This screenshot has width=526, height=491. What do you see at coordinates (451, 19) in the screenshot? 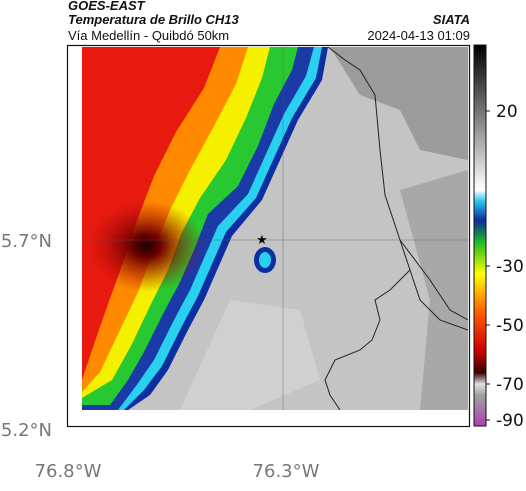
I see `agency-label: SIATA` at bounding box center [451, 19].